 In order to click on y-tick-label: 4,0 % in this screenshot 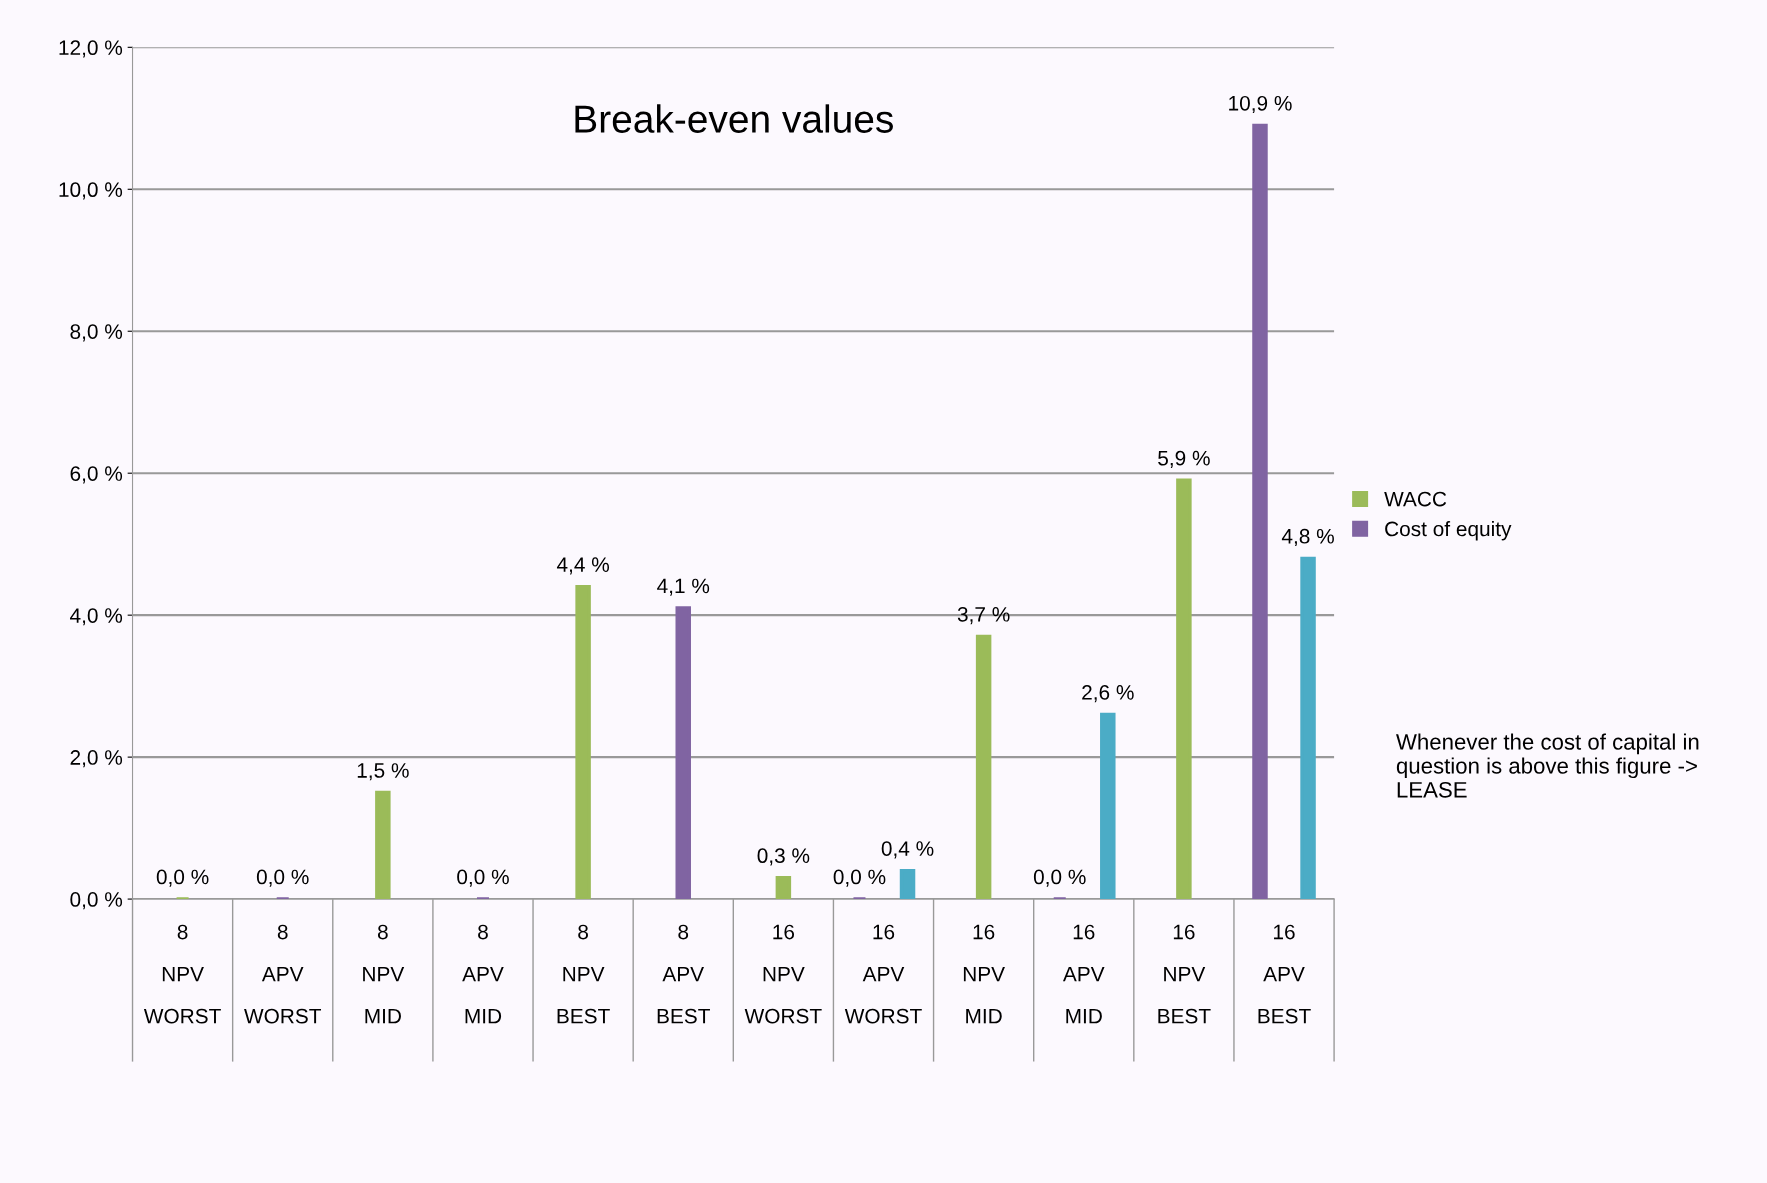, I will do `click(96, 617)`.